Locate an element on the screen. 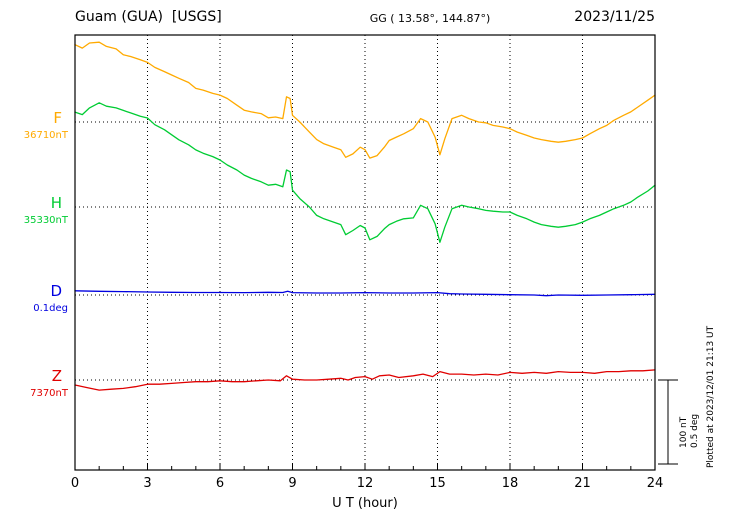  trace-baseline-h: 35330nT is located at coordinates (45, 220).